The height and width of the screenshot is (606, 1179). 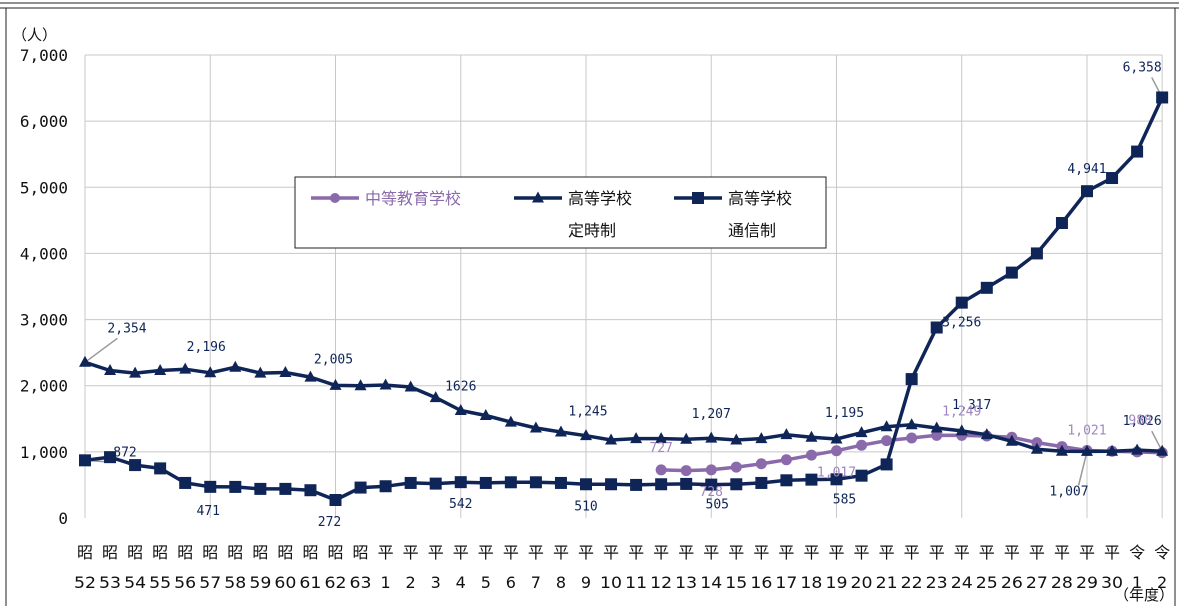 I want to click on x-tick-label: 昭 56, so click(x=185, y=567).